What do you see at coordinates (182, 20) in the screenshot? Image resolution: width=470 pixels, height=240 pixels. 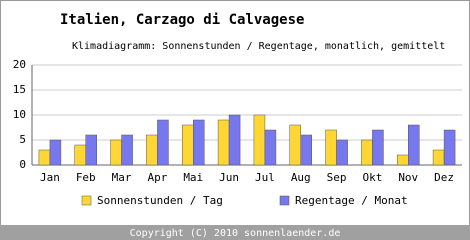 I see `chart-title: Italien, Carzago di Calvagese` at bounding box center [182, 20].